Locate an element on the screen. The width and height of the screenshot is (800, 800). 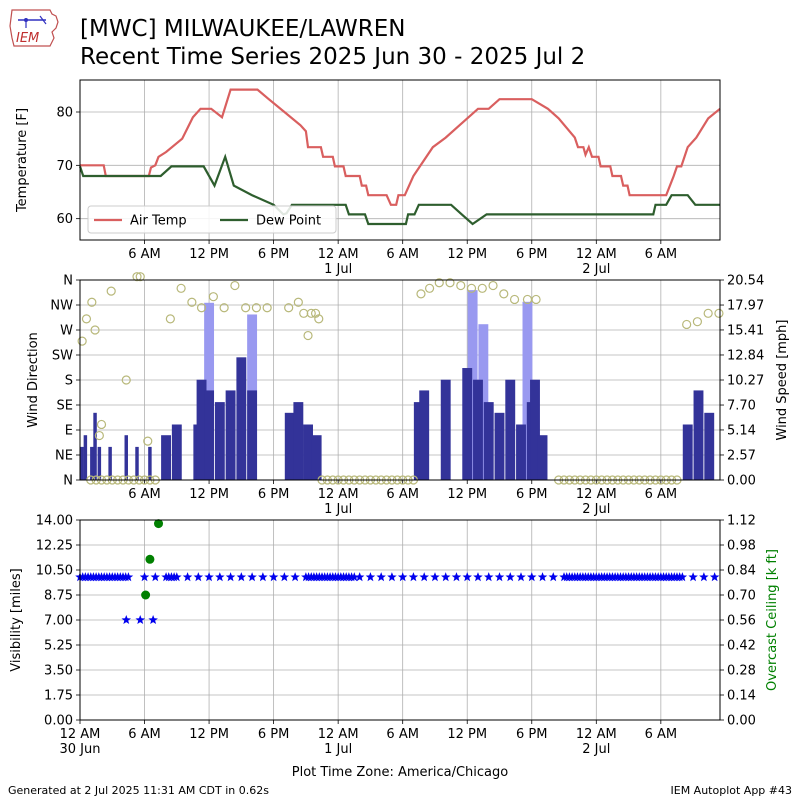
wind-xtick-label: 12 AM 2 Jul is located at coordinates (596, 502).